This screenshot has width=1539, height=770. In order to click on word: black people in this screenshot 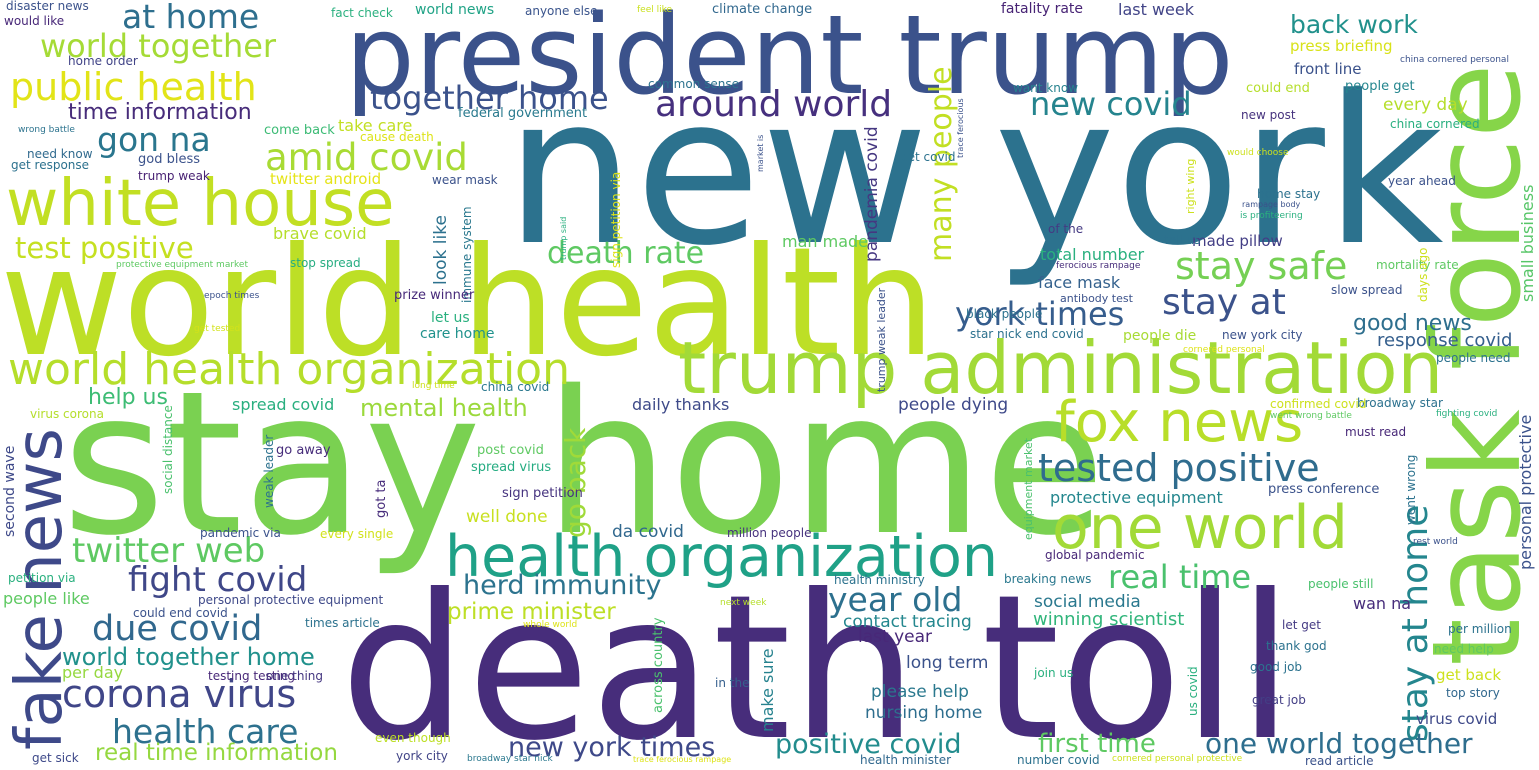, I will do `click(1004, 314)`.